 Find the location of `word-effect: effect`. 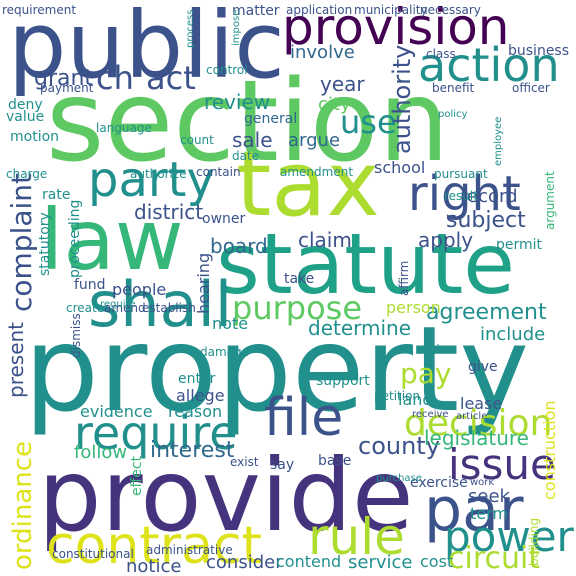

word-effect: effect is located at coordinates (137, 475).